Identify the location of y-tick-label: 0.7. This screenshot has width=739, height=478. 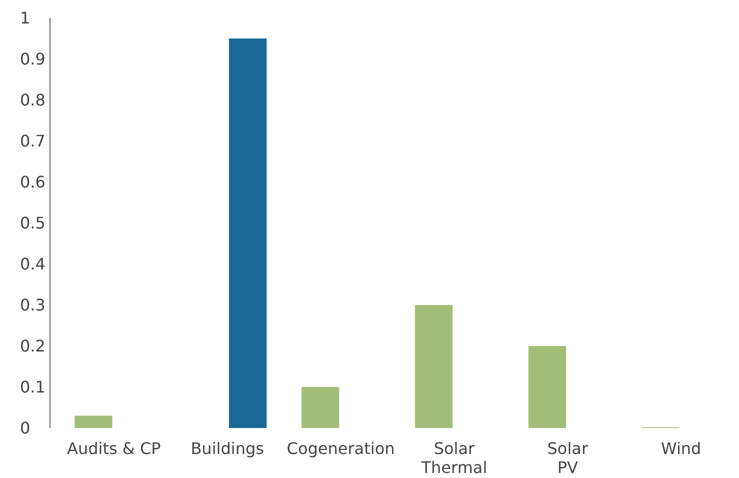
(33, 141).